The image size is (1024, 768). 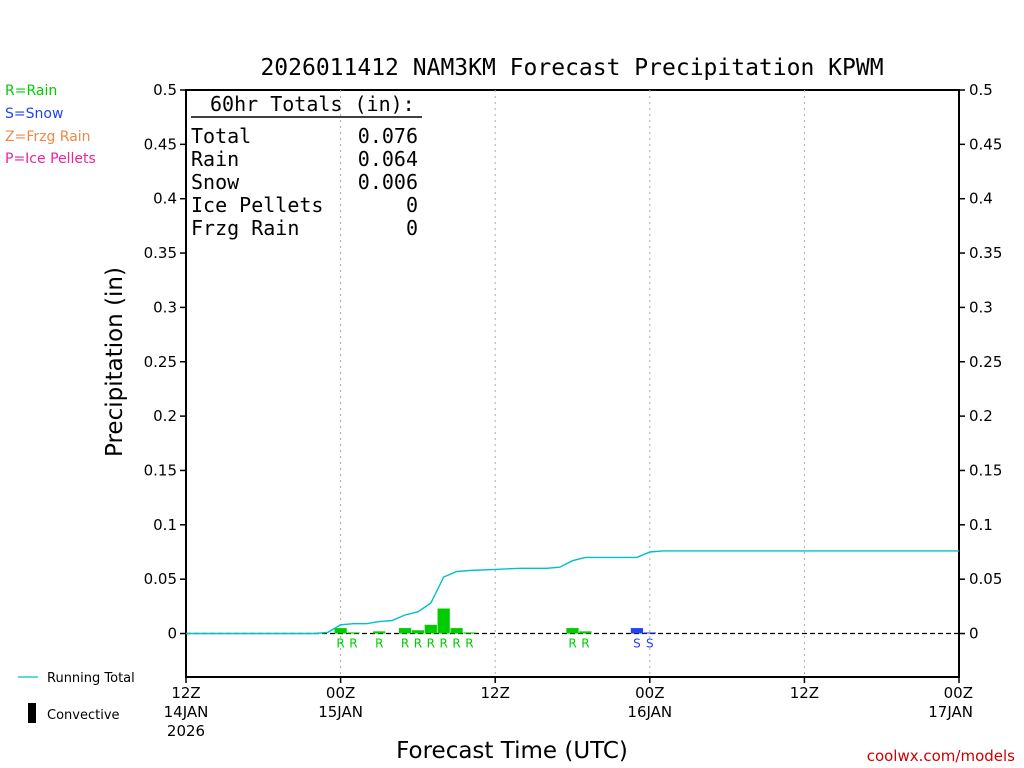 What do you see at coordinates (91, 678) in the screenshot?
I see `running-total-legend-label: Running Total` at bounding box center [91, 678].